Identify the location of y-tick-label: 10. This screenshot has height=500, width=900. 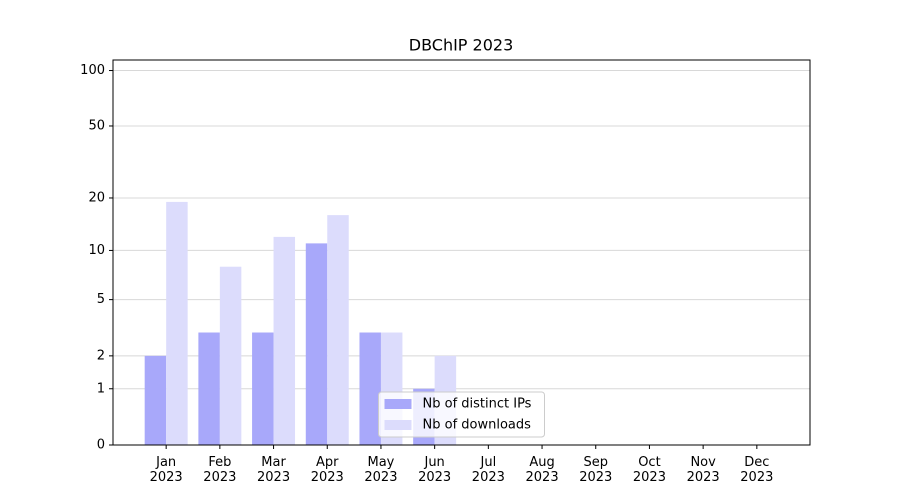
(96, 250).